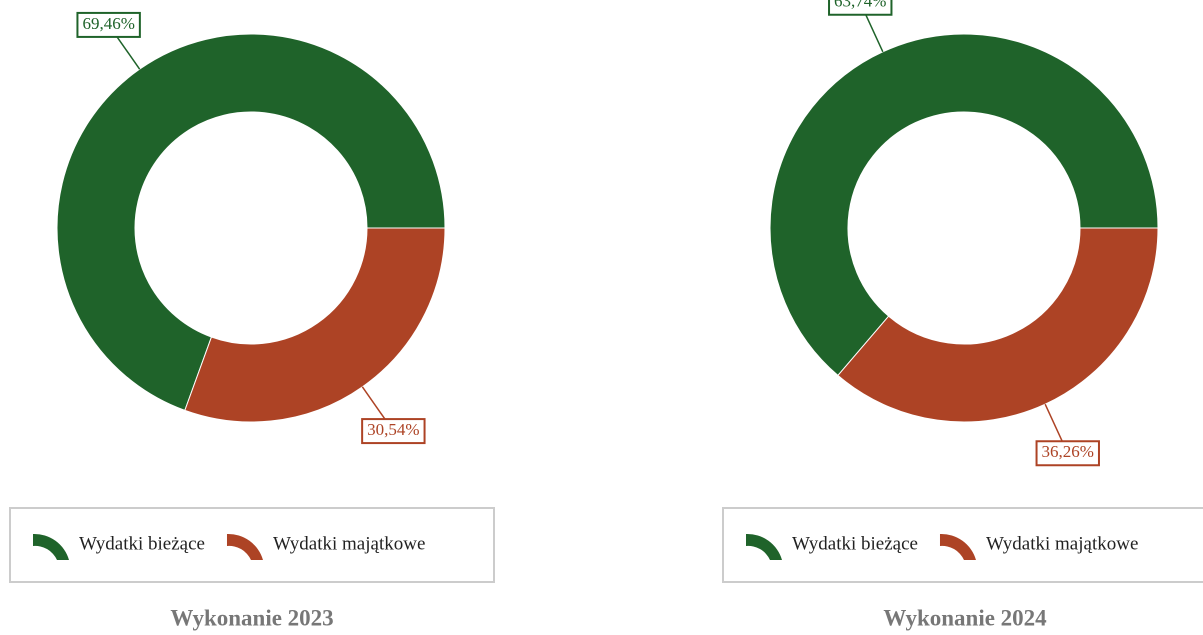 The width and height of the screenshot is (1203, 635). I want to click on data-label: 69,46%, so click(108, 23).